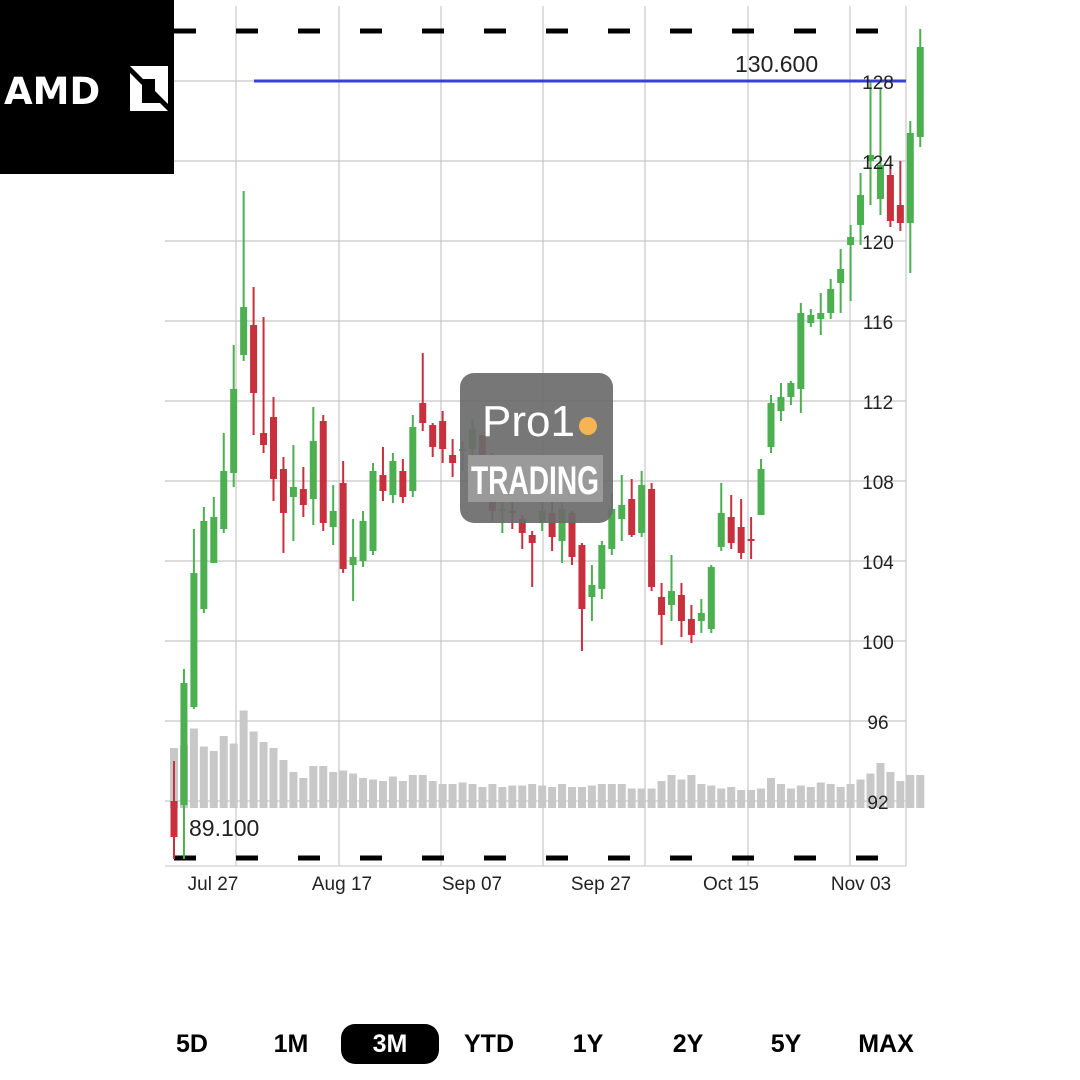  I want to click on range-button-3m: 3M, so click(390, 1044).